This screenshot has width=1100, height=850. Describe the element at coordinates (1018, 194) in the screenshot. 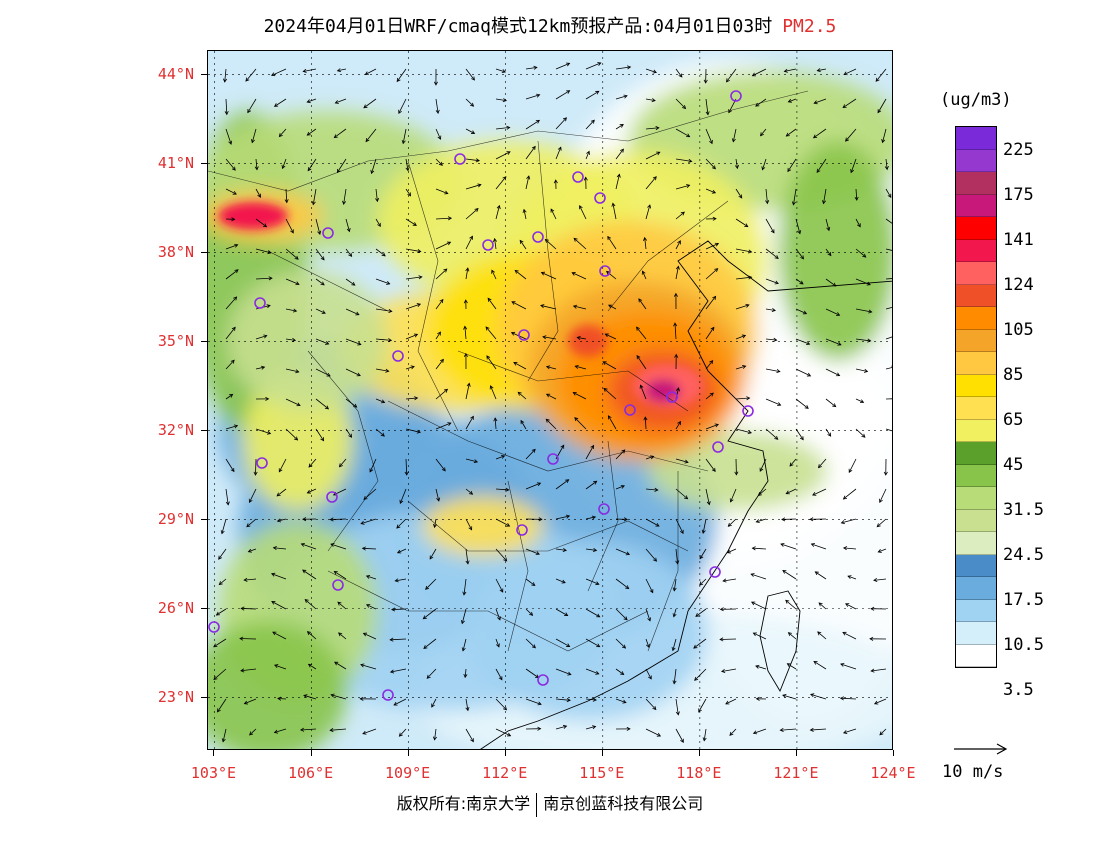

I see `colorbar-label: 175` at that location.